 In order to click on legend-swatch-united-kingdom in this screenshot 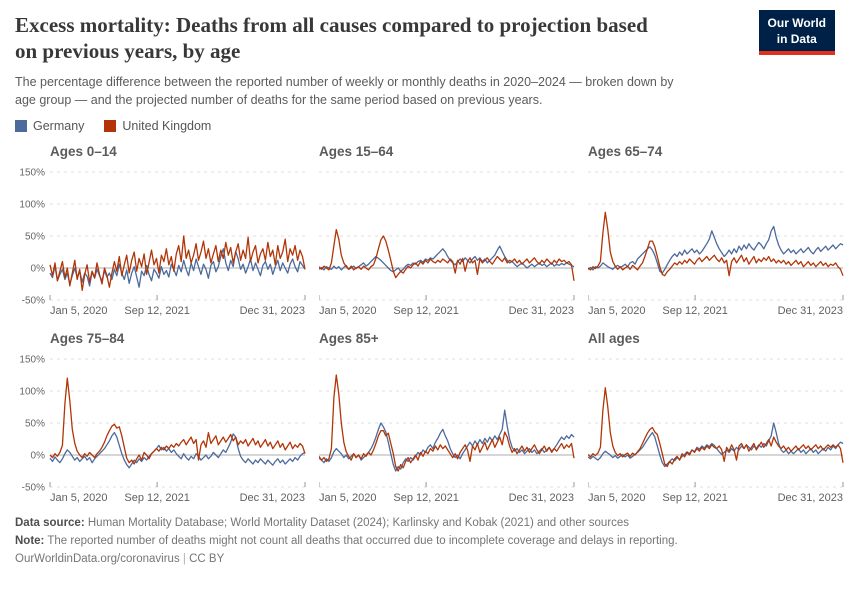, I will do `click(110, 126)`.